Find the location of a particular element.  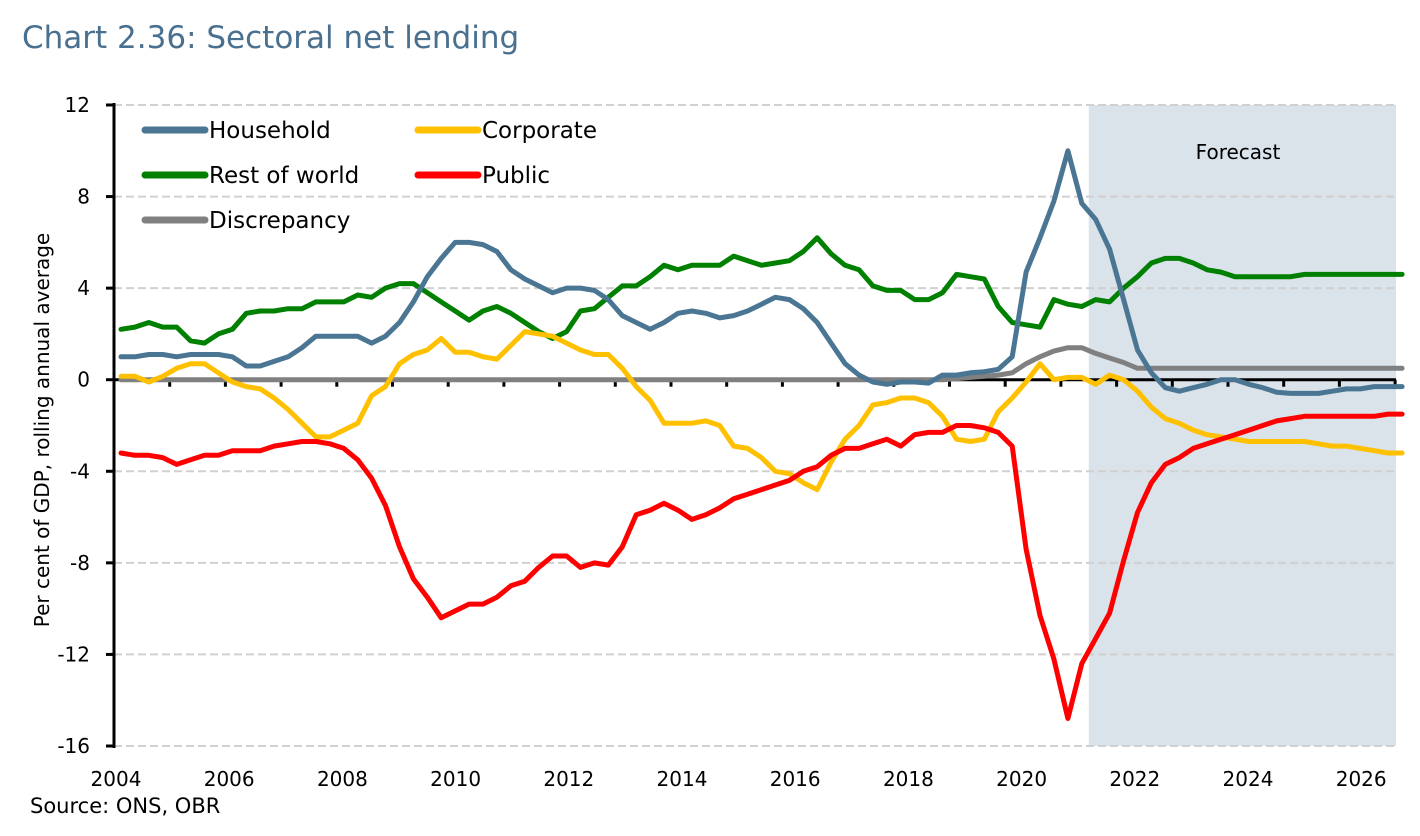

x-tick-label: 2024 is located at coordinates (1248, 779).